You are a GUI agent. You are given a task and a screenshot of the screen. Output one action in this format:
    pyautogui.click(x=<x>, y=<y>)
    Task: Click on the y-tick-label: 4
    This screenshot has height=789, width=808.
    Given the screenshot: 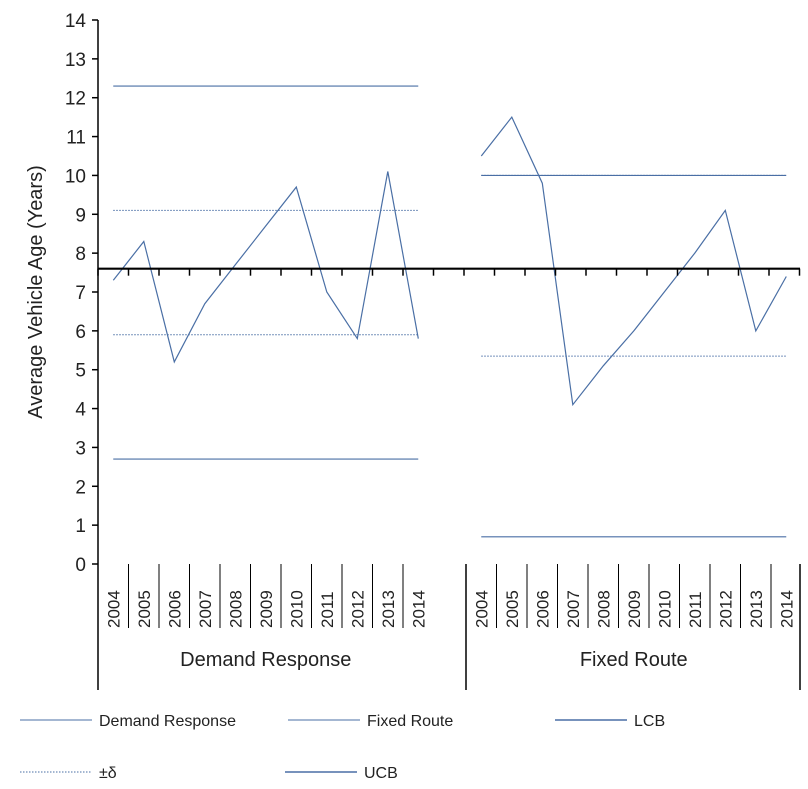 What is the action you would take?
    pyautogui.click(x=80, y=410)
    